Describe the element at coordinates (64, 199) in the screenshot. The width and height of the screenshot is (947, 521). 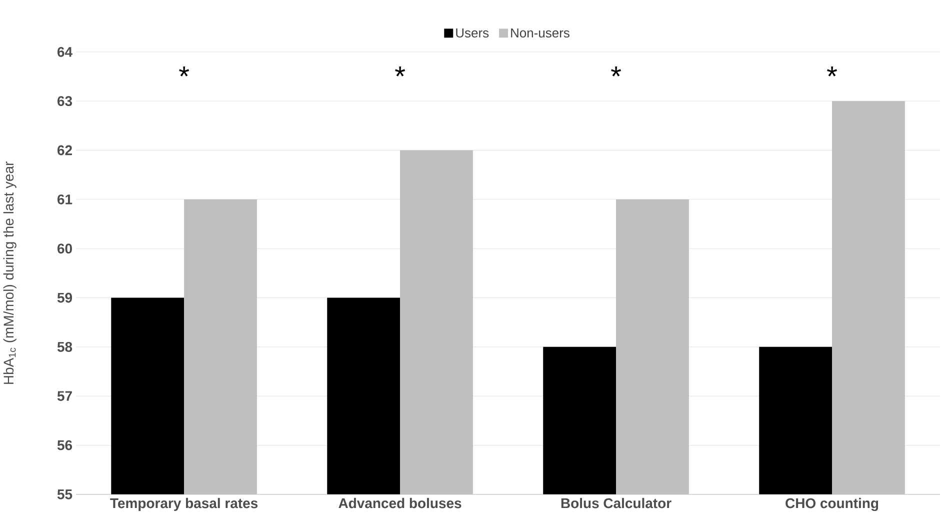
I see `y-tick-label: 61` at that location.